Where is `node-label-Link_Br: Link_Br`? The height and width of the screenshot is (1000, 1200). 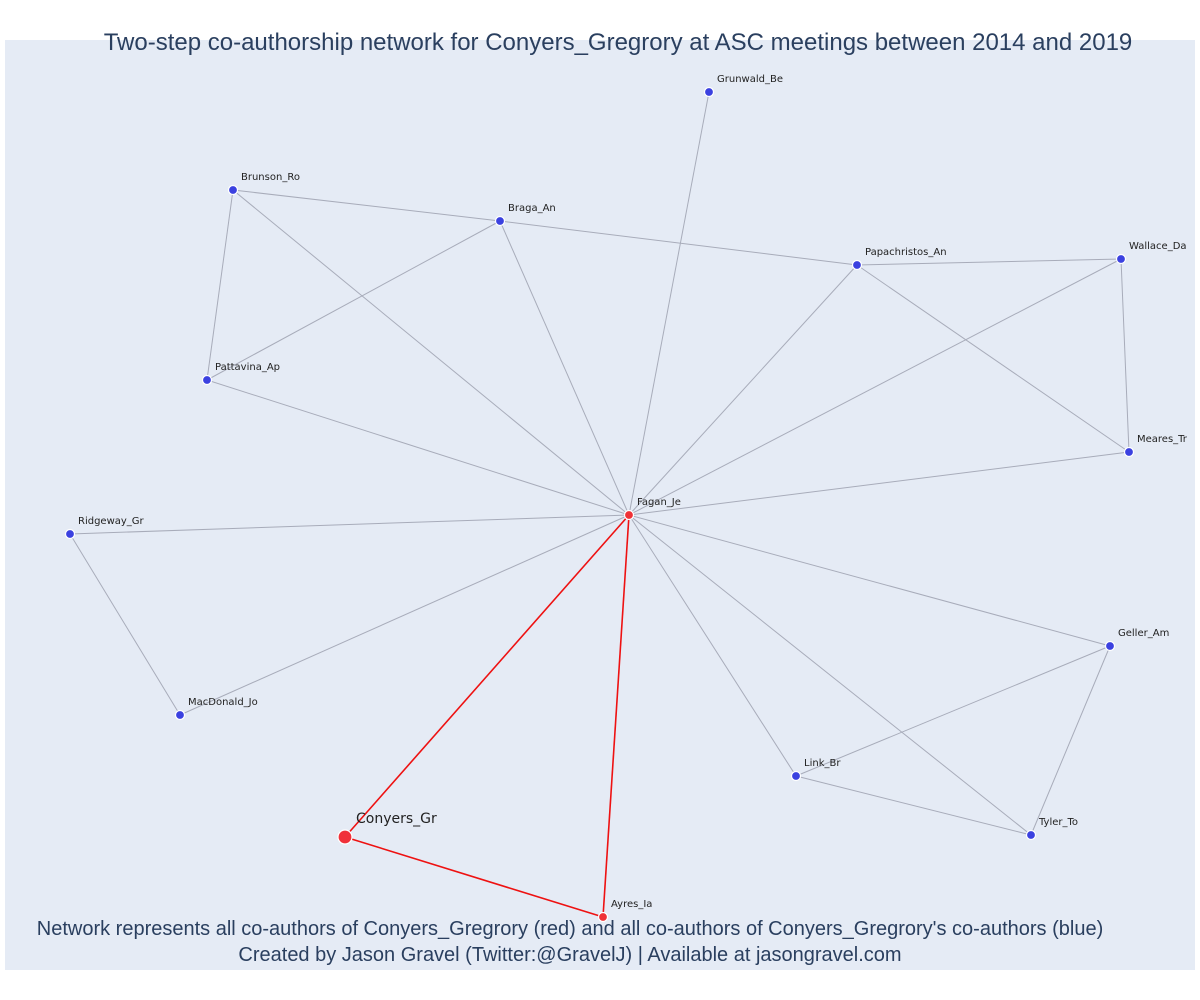 node-label-Link_Br: Link_Br is located at coordinates (822, 763).